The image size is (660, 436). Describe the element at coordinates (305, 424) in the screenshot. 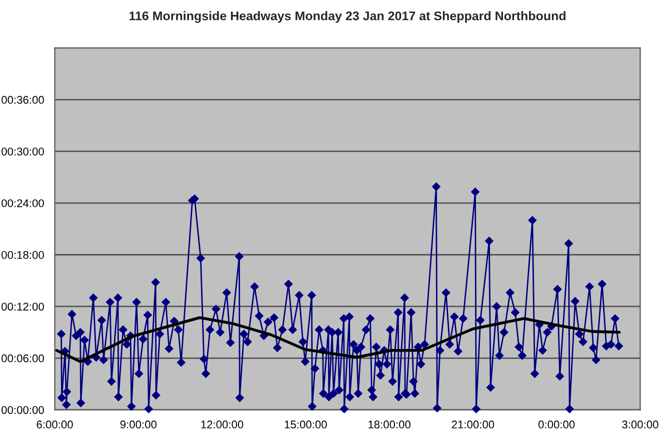

I see `x-tick-label: 15:00:00` at that location.